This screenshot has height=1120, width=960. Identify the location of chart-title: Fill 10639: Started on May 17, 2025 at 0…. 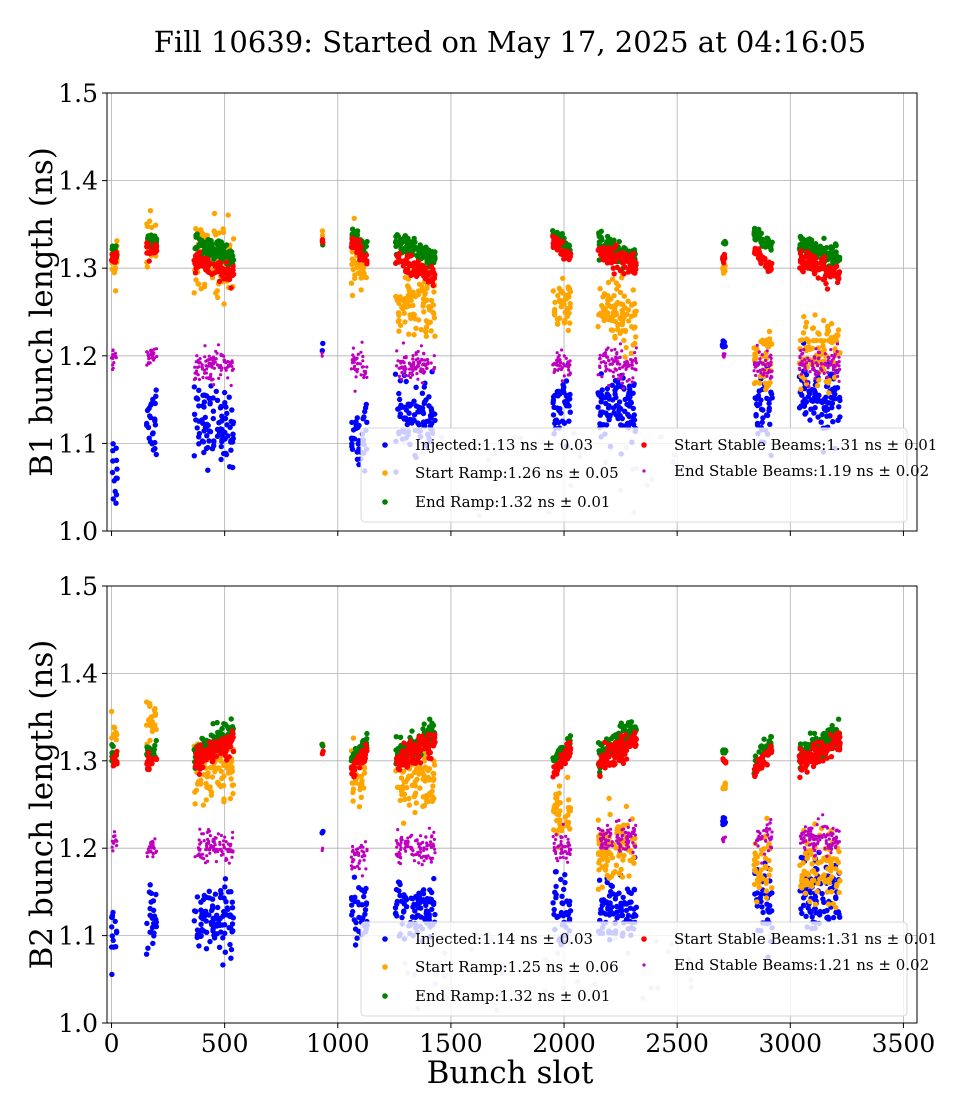
(510, 42).